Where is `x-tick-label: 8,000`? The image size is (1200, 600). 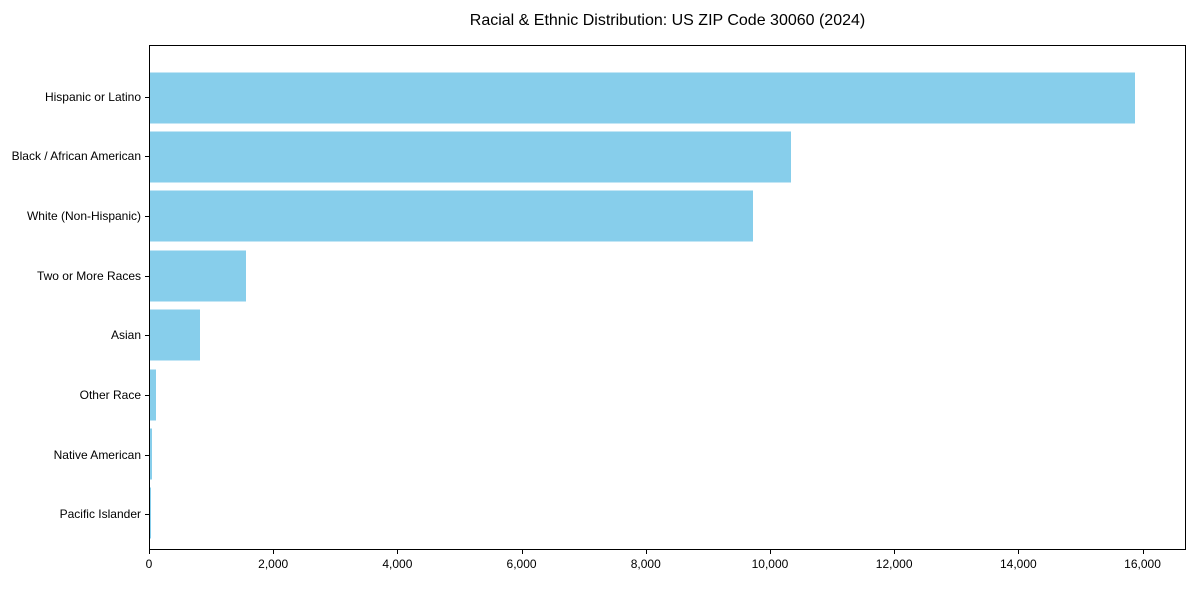
x-tick-label: 8,000 is located at coordinates (645, 564).